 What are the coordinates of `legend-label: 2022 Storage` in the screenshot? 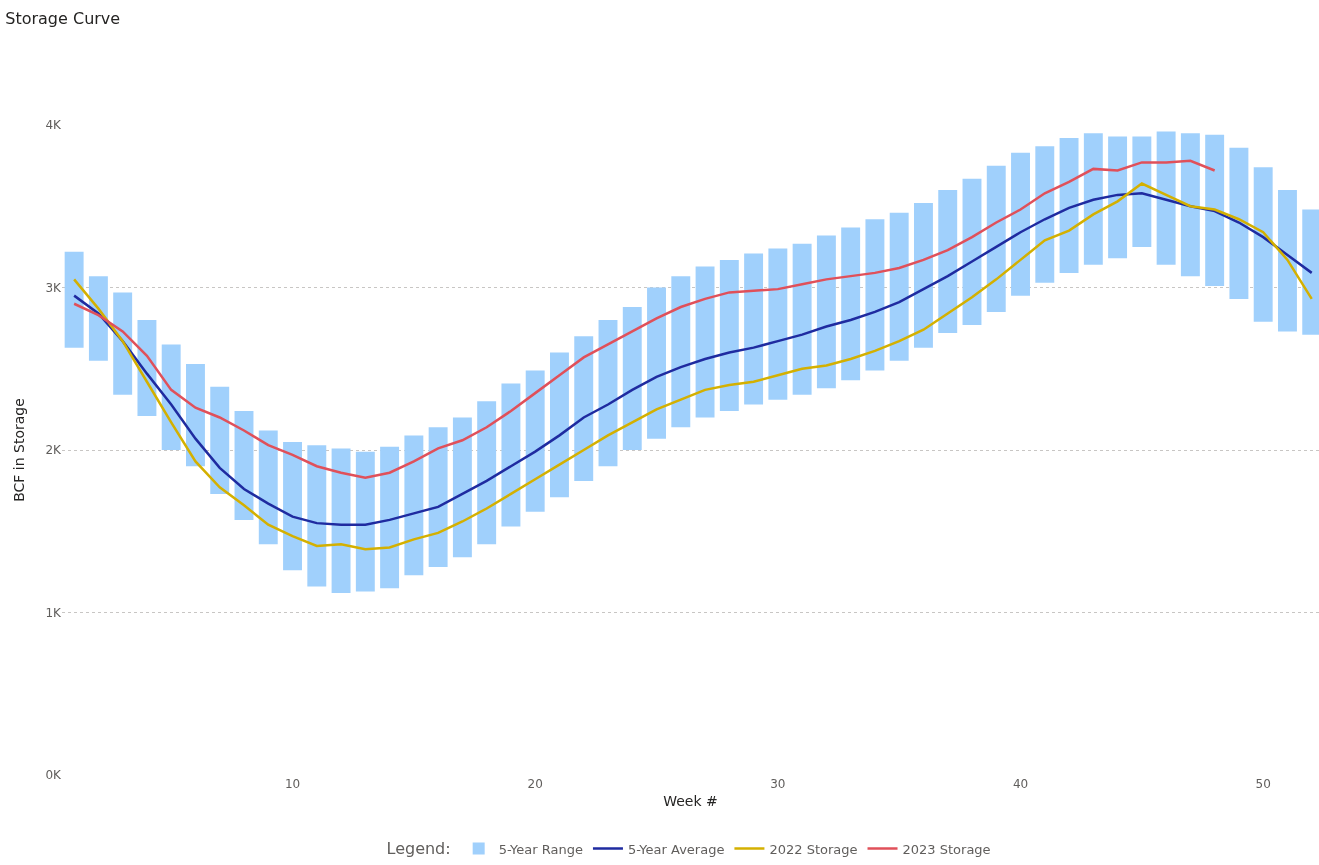 It's located at (813, 849).